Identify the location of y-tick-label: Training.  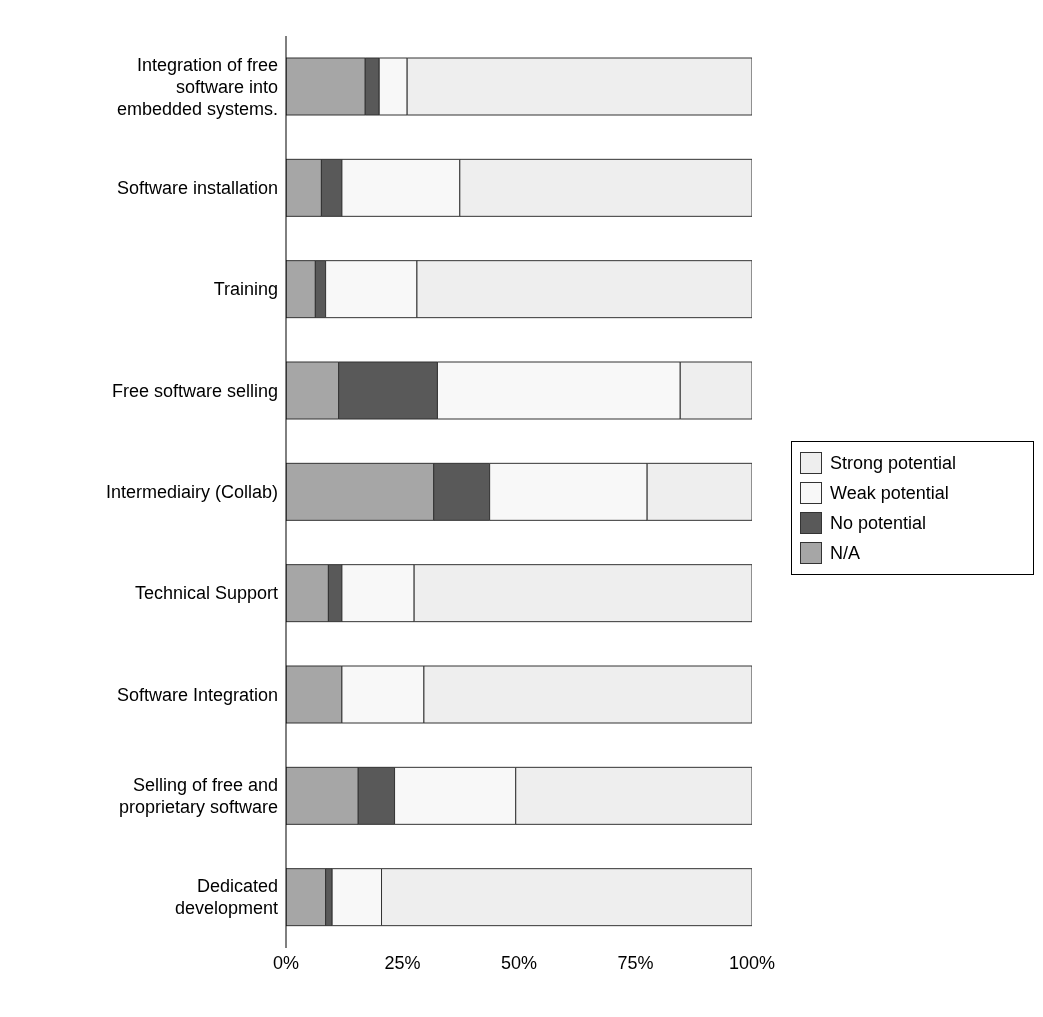
(245, 289).